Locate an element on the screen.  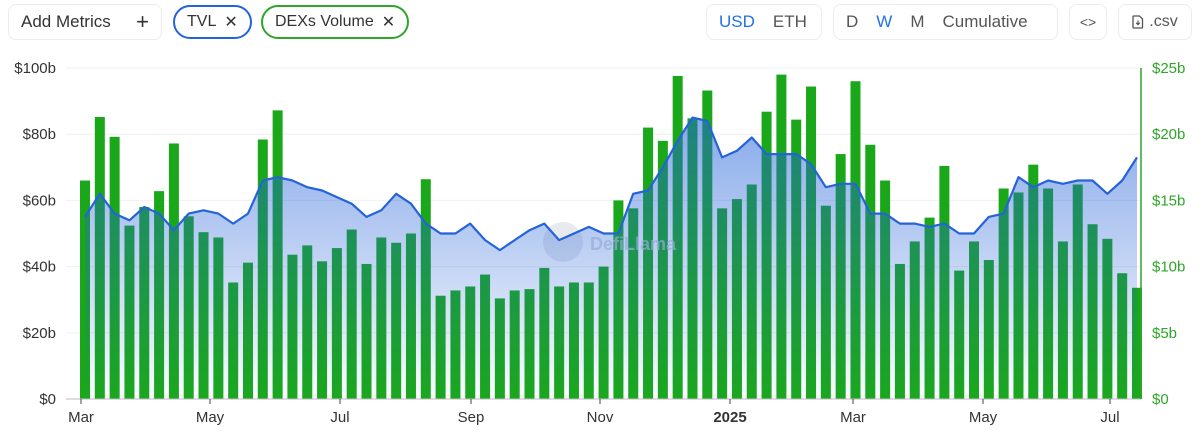
metric-pill-label: TVL is located at coordinates (202, 21).